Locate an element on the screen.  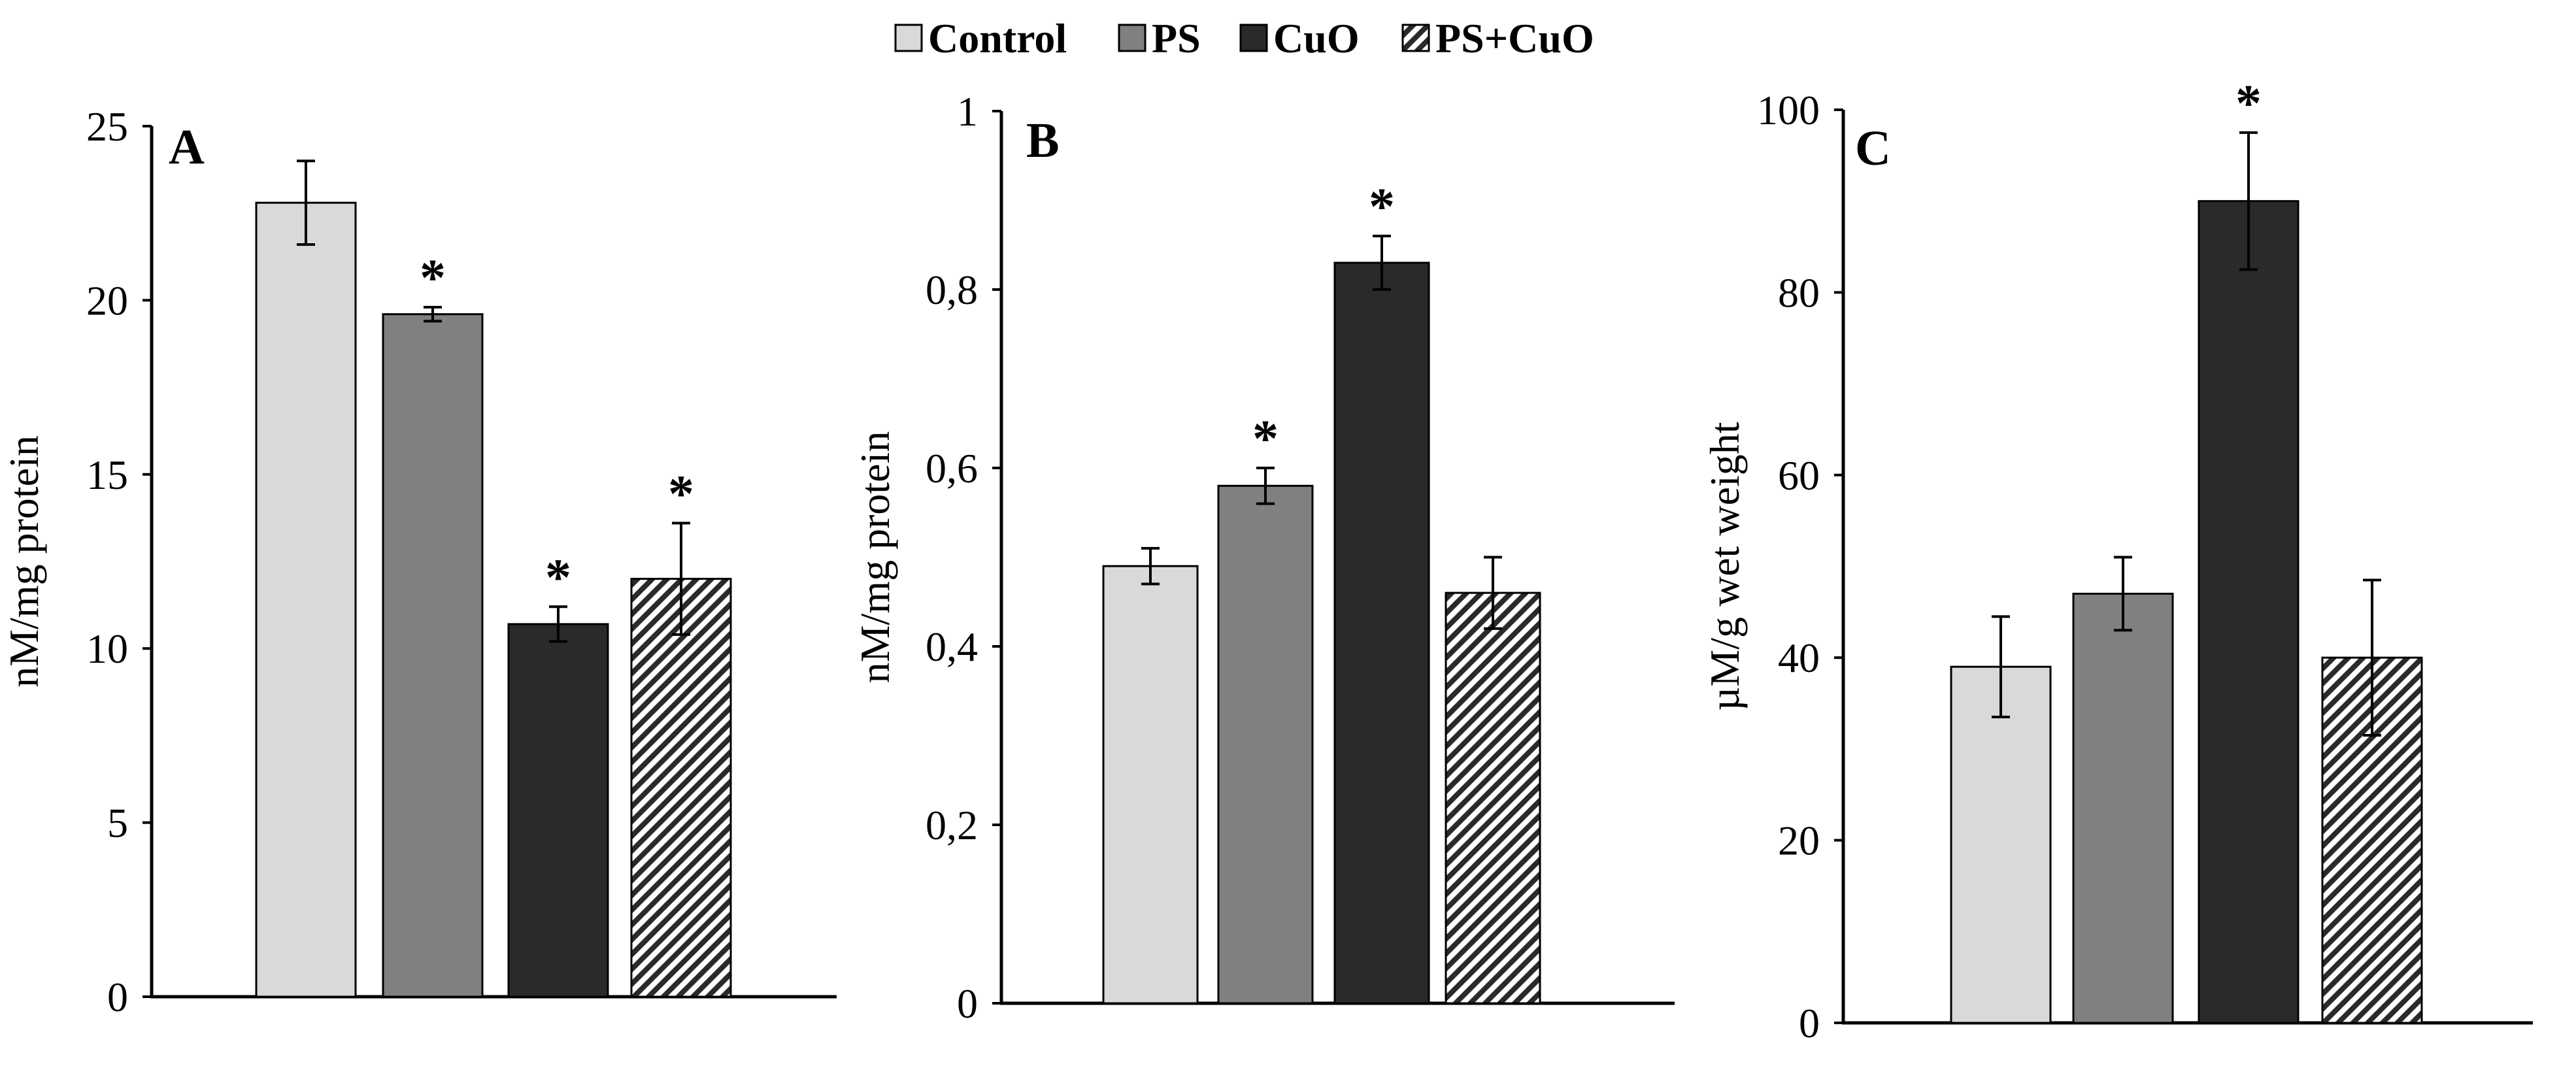
legend-item-control: Control is located at coordinates (981, 38).